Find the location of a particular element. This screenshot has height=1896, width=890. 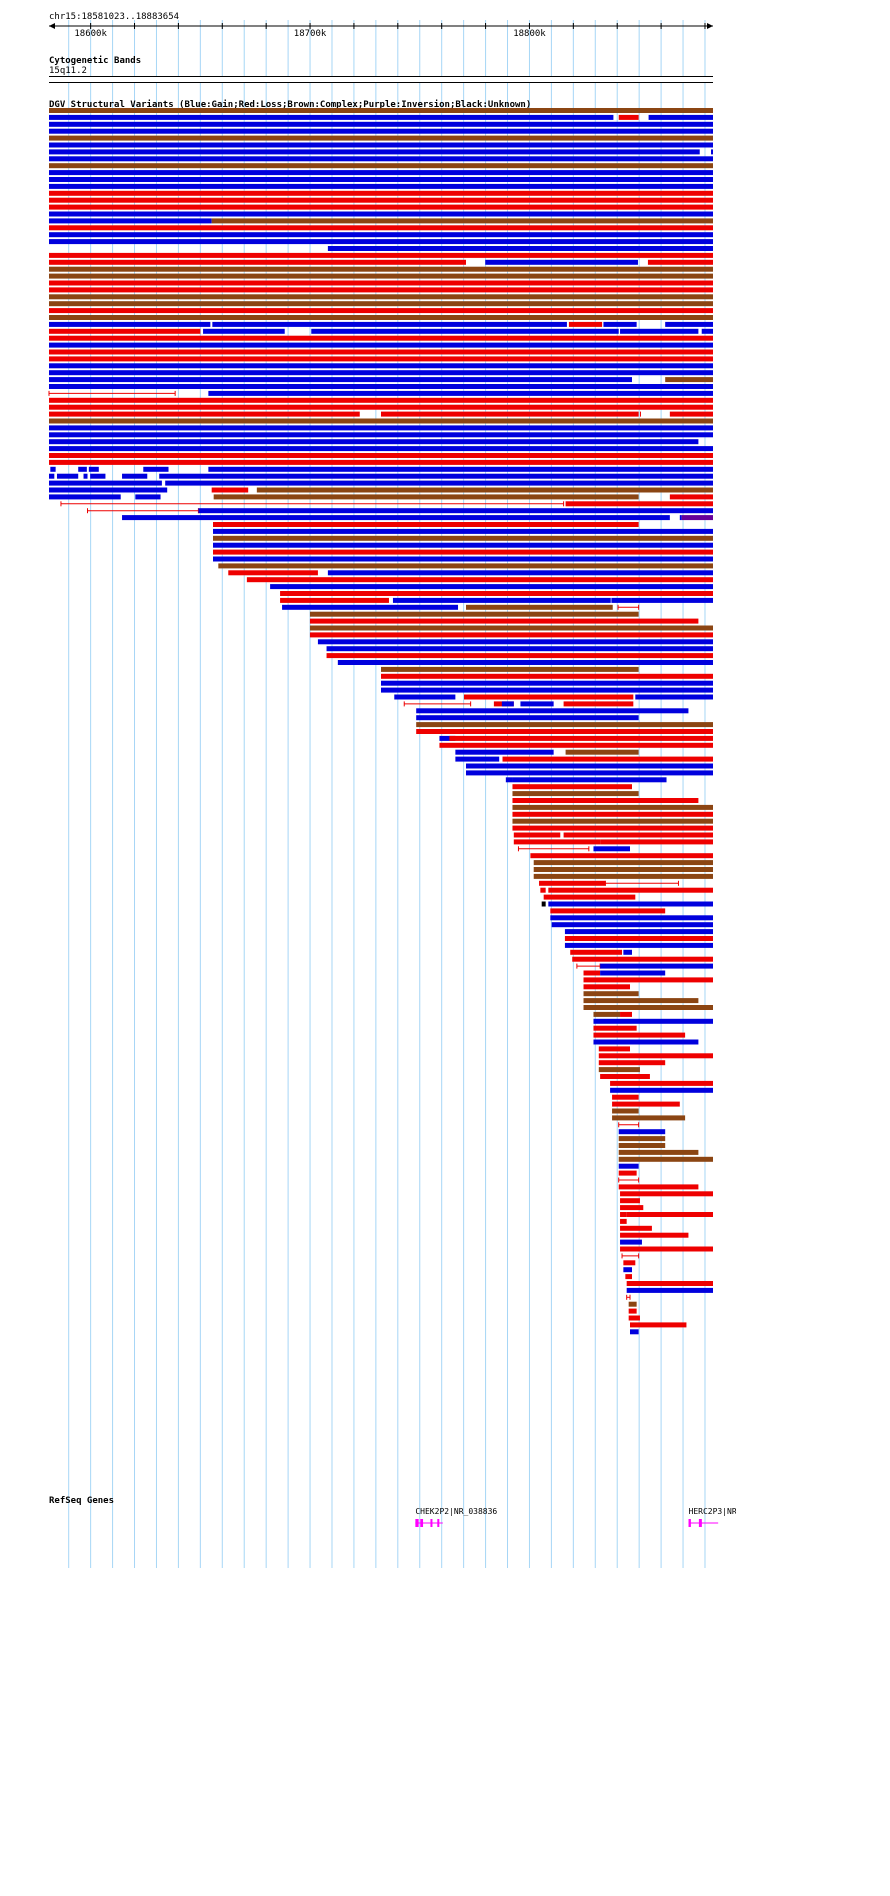

cytoband-bar is located at coordinates (381, 79).